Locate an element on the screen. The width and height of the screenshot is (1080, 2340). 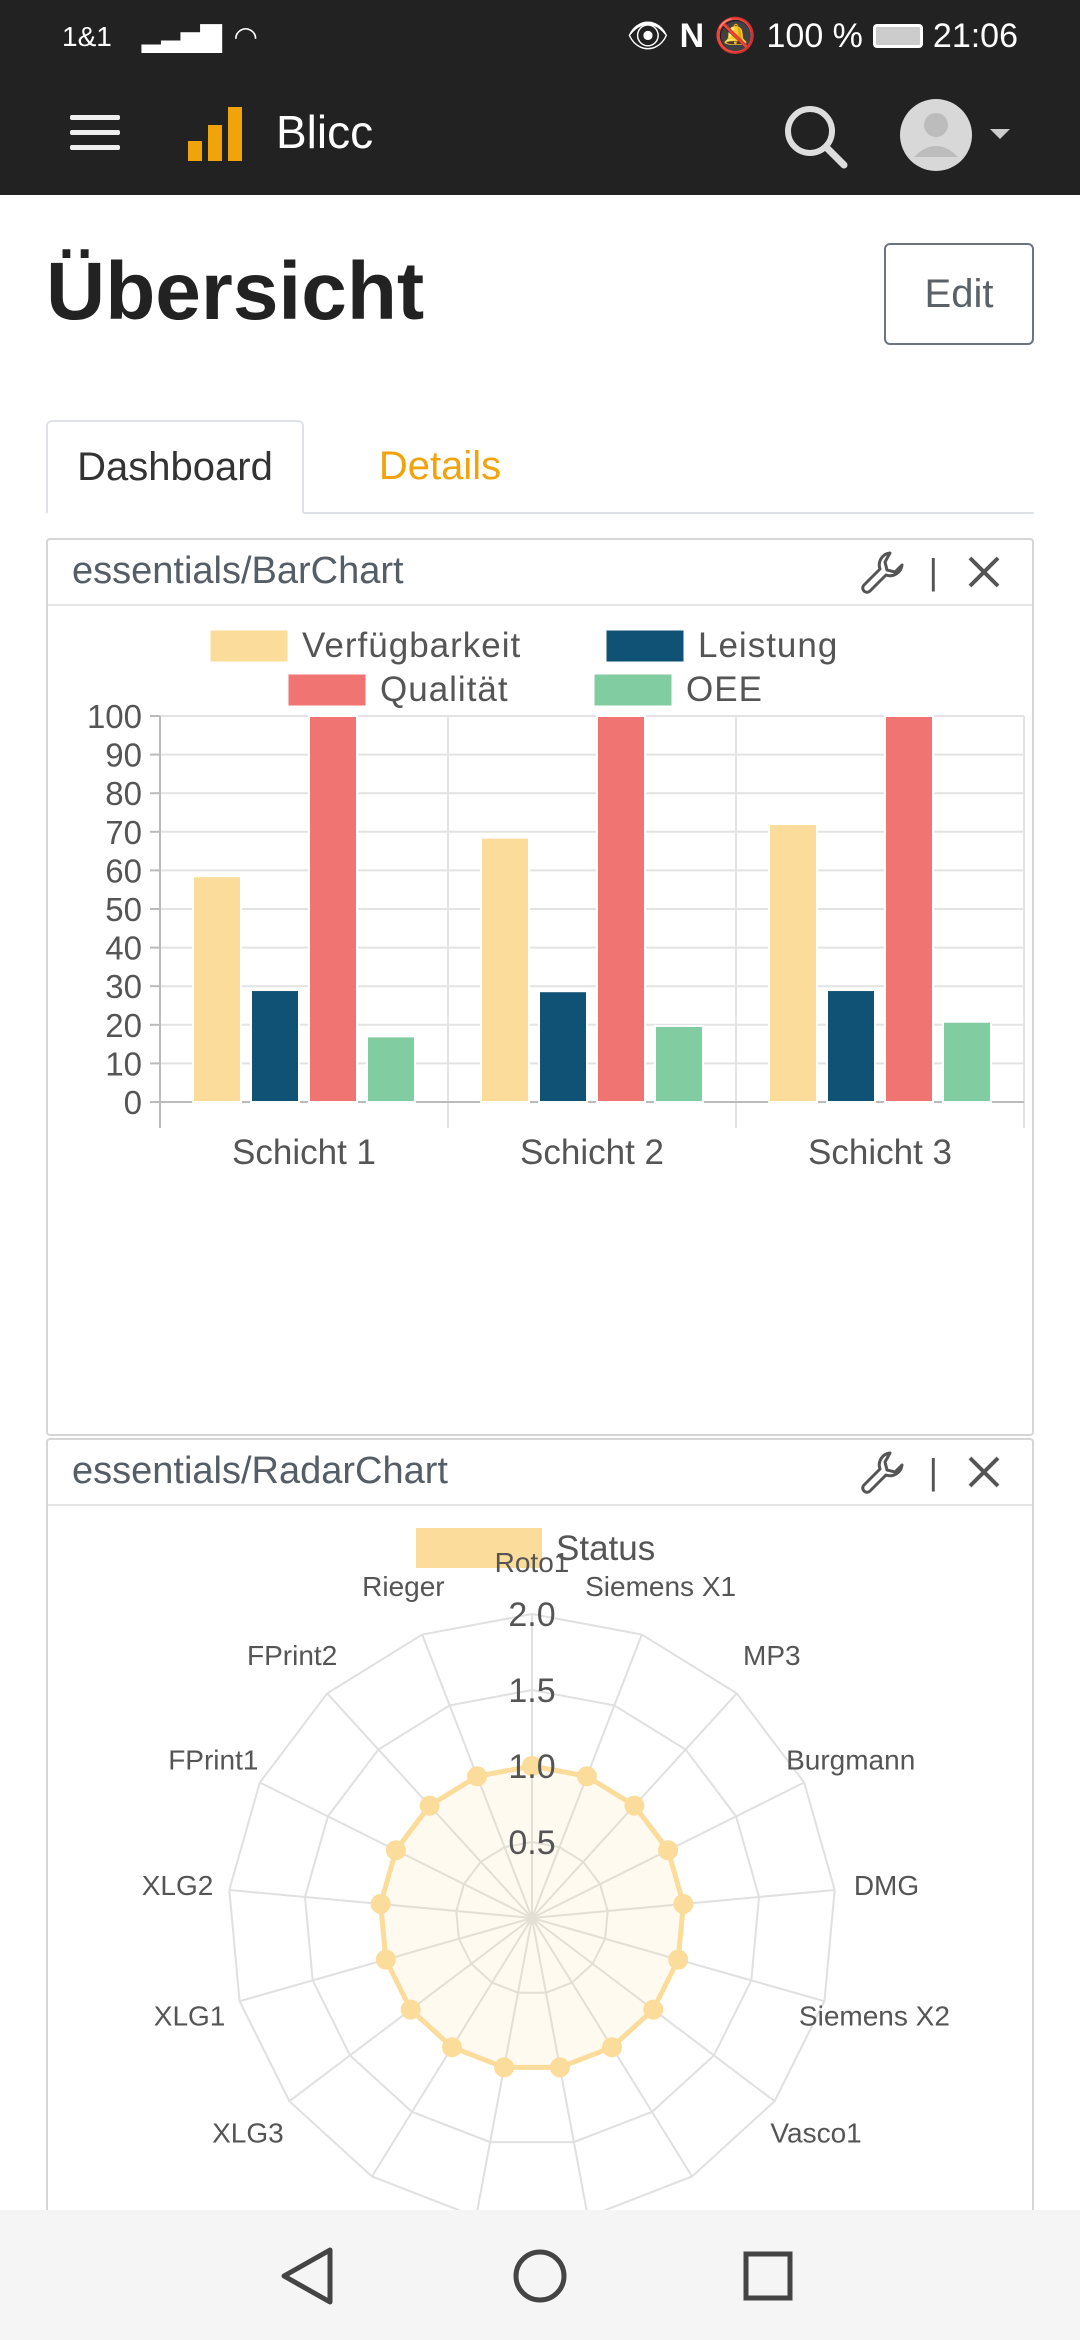
radar-axis-label: FPrint1 is located at coordinates (213, 1759).